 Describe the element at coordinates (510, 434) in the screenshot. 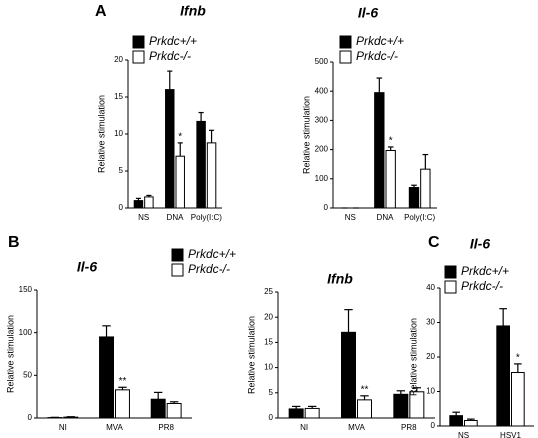

I see `x-tick-label: HSV1` at that location.